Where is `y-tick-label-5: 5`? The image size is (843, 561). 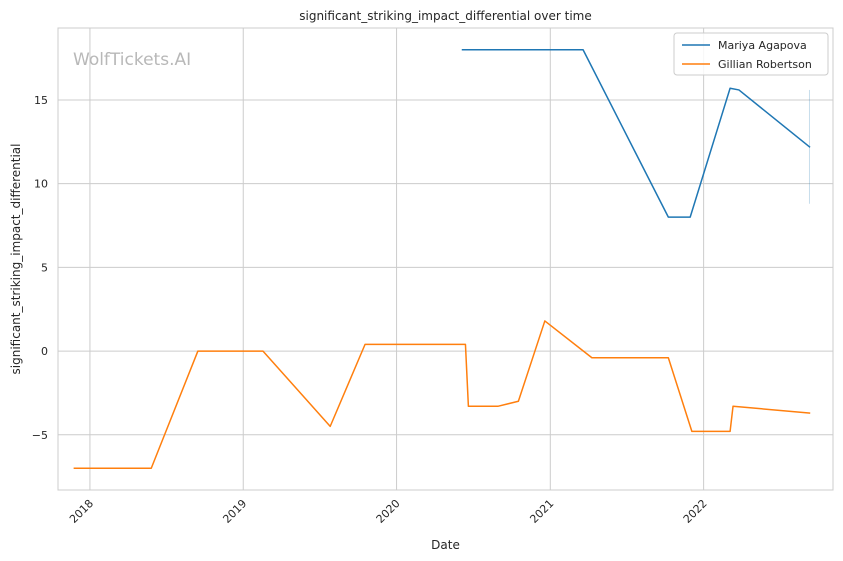
y-tick-label-5: 5 is located at coordinates (44, 267).